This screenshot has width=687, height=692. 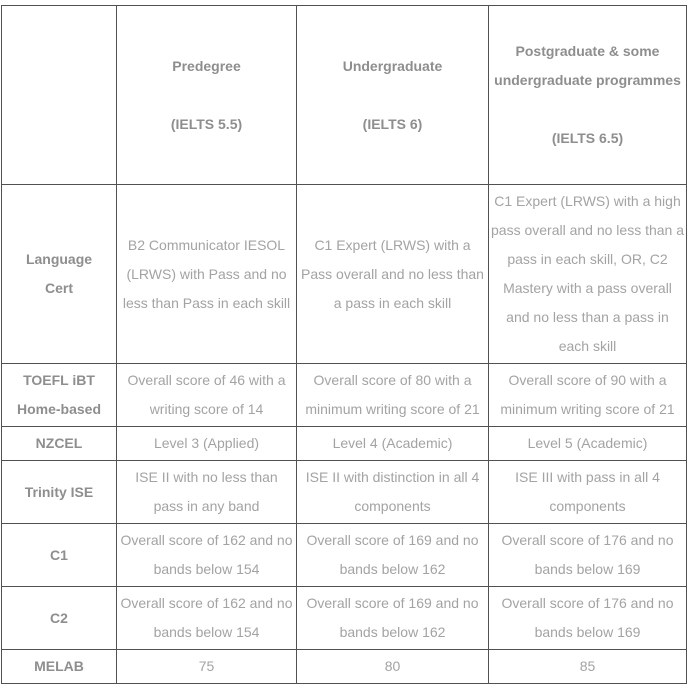 What do you see at coordinates (59, 618) in the screenshot?
I see `row-header-c2: C2` at bounding box center [59, 618].